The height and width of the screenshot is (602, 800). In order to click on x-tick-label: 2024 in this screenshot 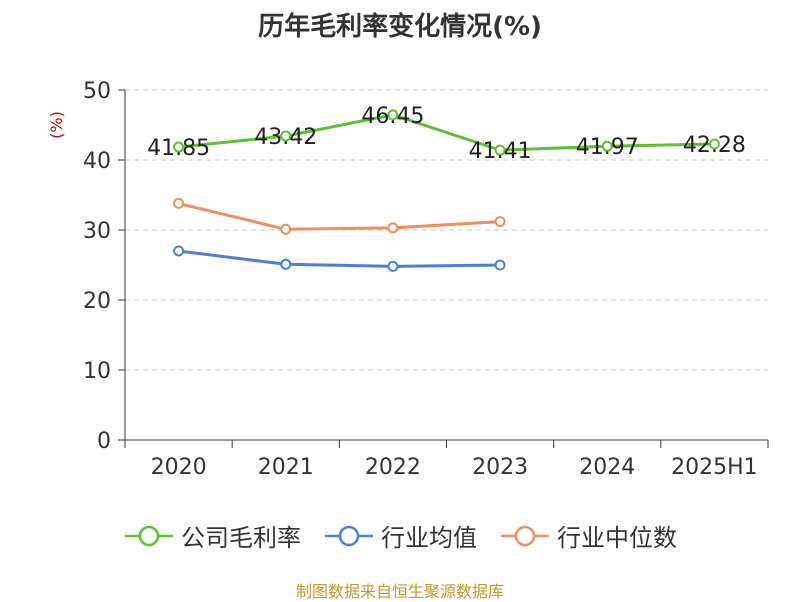, I will do `click(607, 467)`.